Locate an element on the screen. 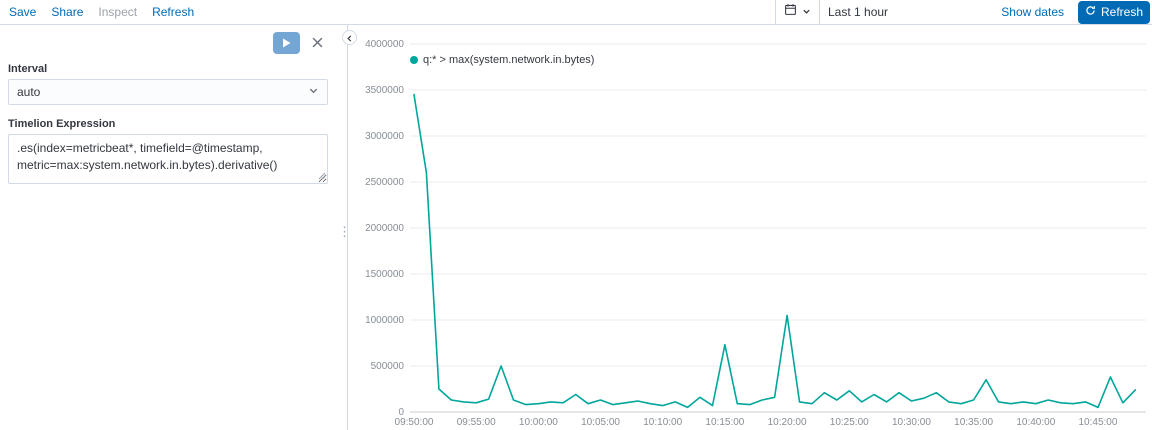 This screenshot has height=430, width=1152. collapse-panel-button is located at coordinates (349, 37).